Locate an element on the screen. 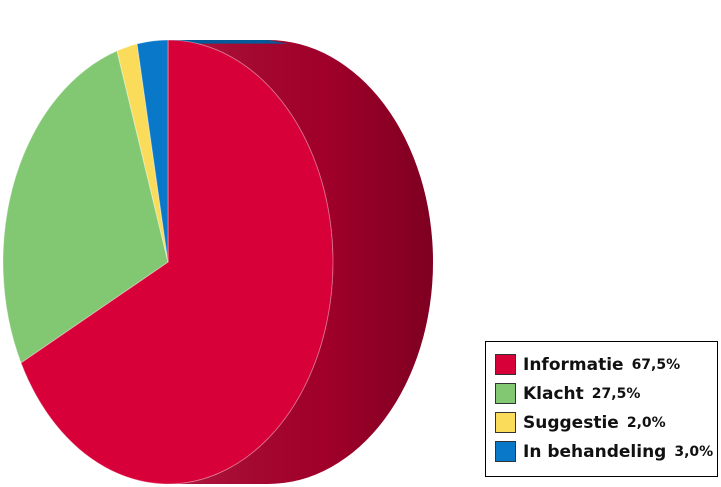 Image resolution: width=721 pixels, height=487 pixels. legend-percent: 27,5% is located at coordinates (616, 393).